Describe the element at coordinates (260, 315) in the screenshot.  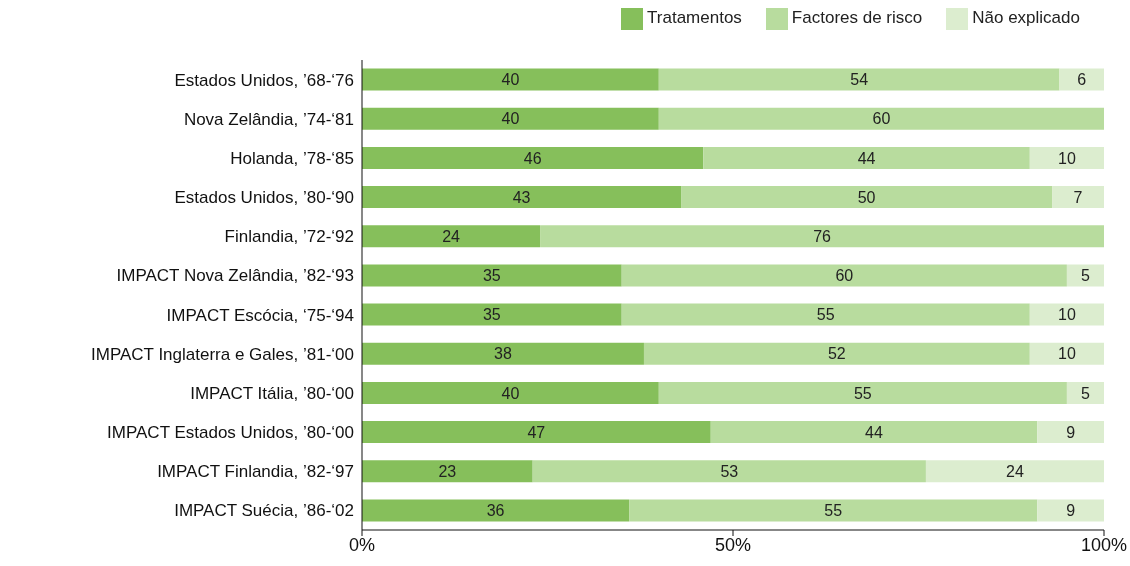
I see `y-tick-label: IMPACT Escócia, ‘75-‘94` at that location.